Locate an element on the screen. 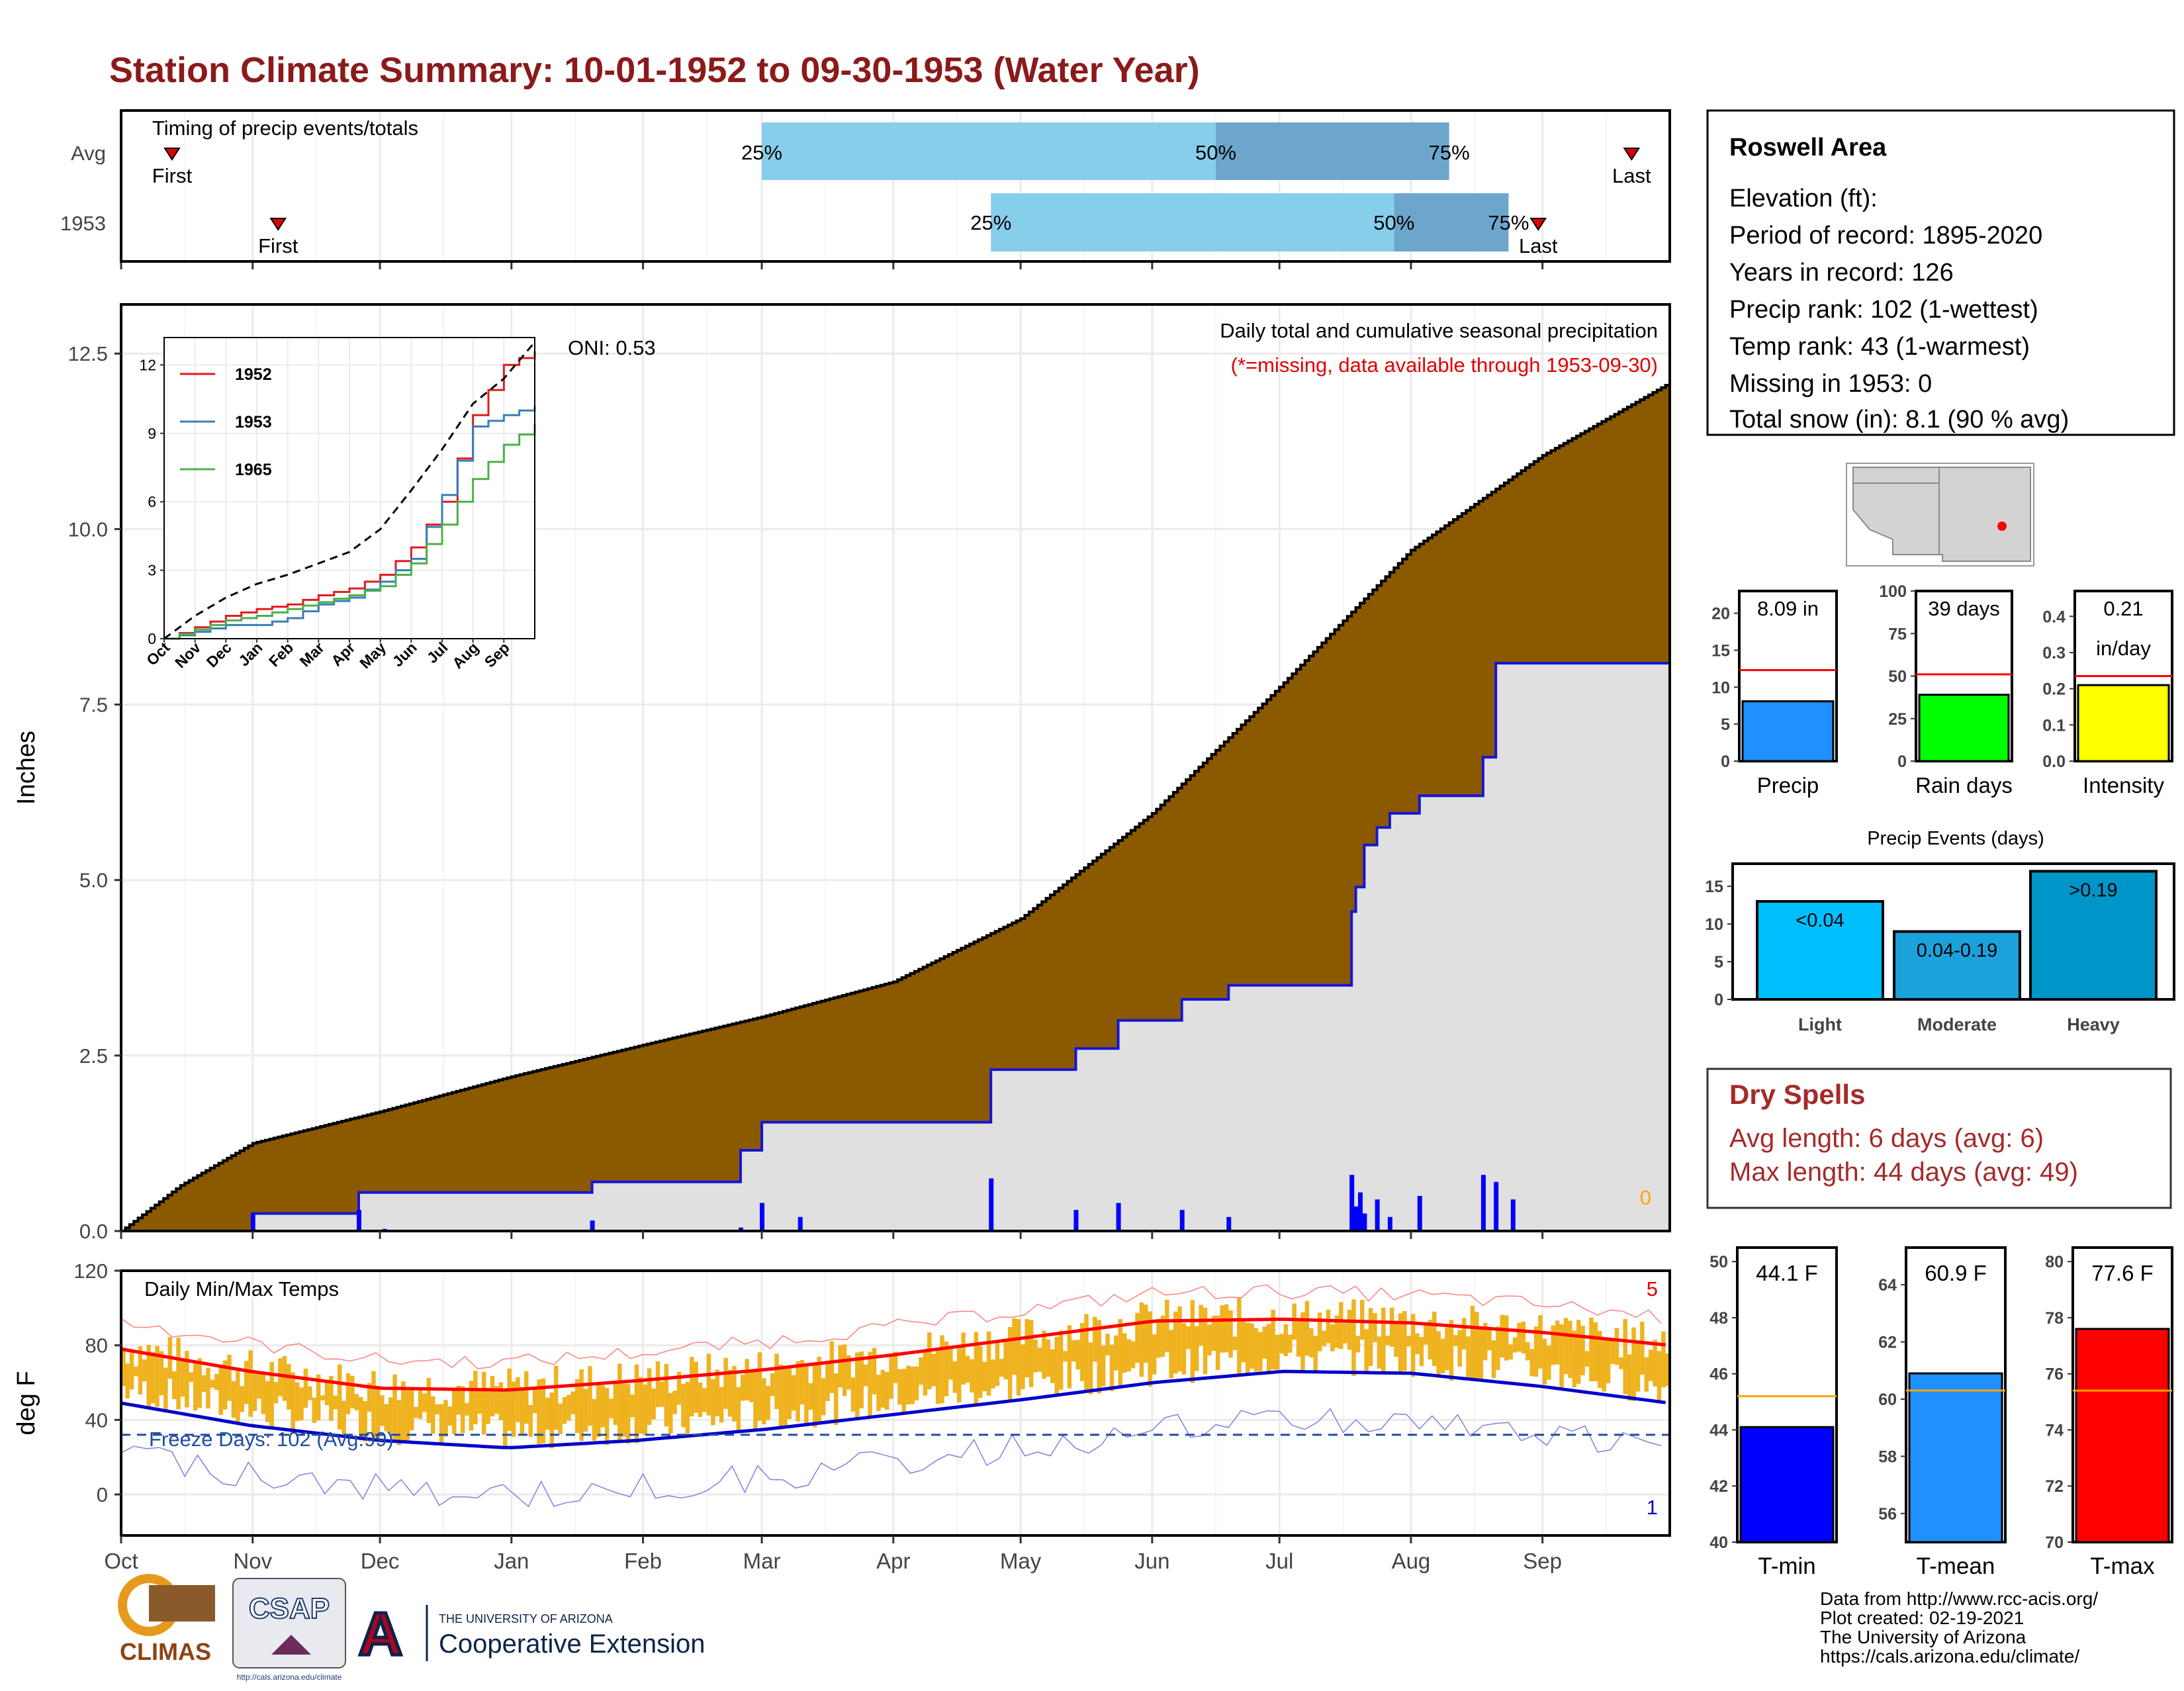  inset-lines is located at coordinates (349, 490).